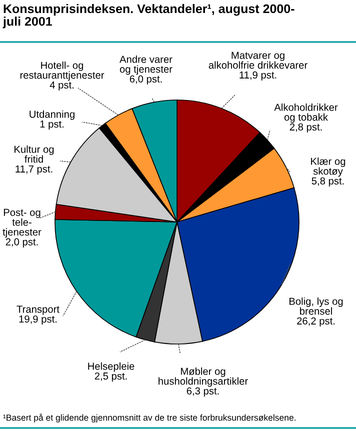 This screenshot has height=431, width=356. Describe the element at coordinates (52, 125) in the screenshot. I see `data-label: 1 pst.` at that location.